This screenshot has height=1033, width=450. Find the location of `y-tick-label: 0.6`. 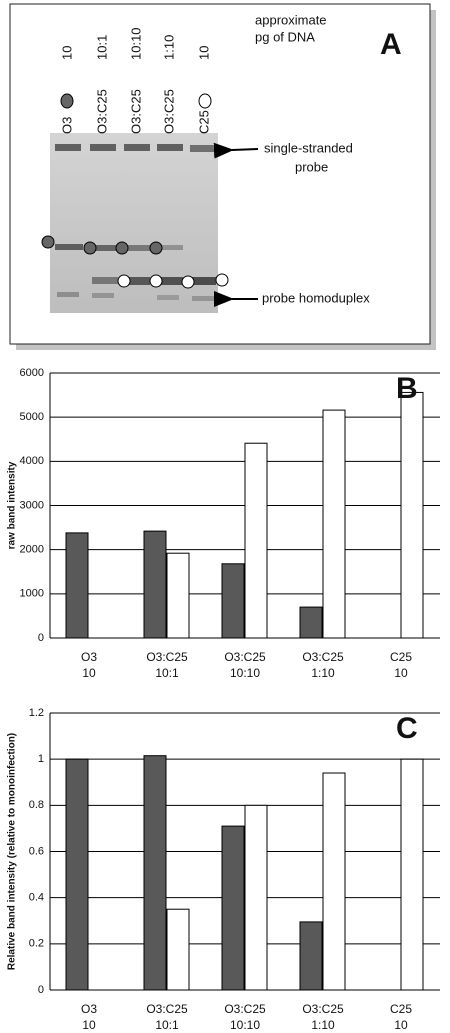

y-tick-label: 0.6 is located at coordinates (36, 851).